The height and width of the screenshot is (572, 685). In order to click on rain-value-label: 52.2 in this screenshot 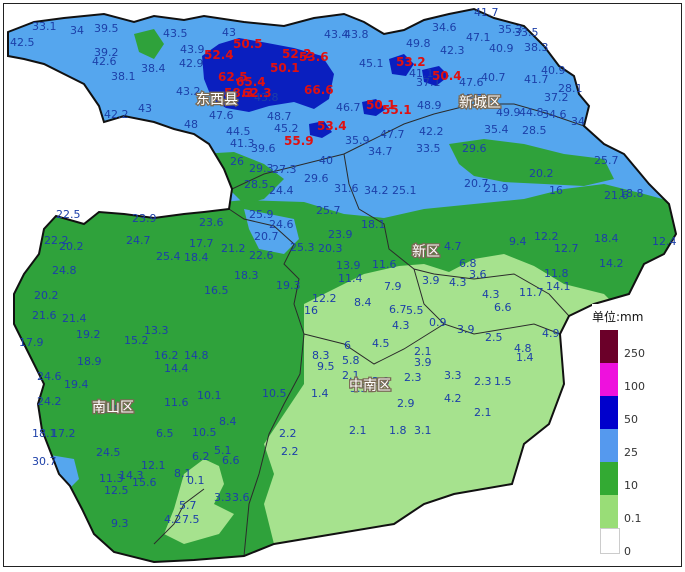, I will do `click(297, 54)`.